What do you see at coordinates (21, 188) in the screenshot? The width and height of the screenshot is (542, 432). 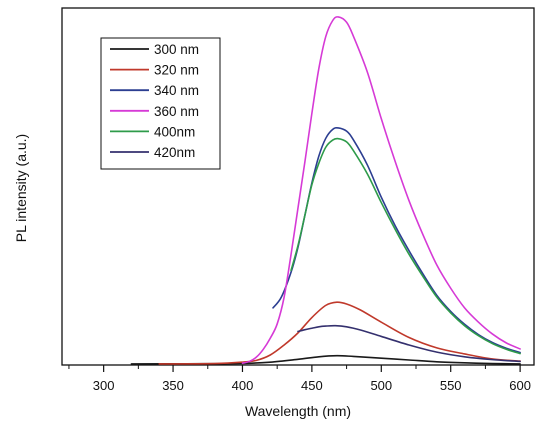 I see `y-axis-label: PL intensity (a.u.)` at bounding box center [21, 188].